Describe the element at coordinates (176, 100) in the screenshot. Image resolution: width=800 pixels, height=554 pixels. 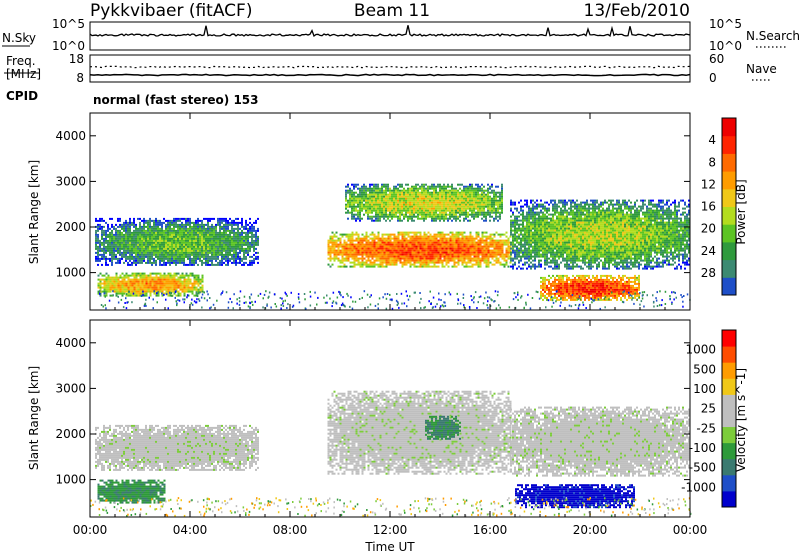
I see `cpid-value: normal (fast stereo) 153` at that location.